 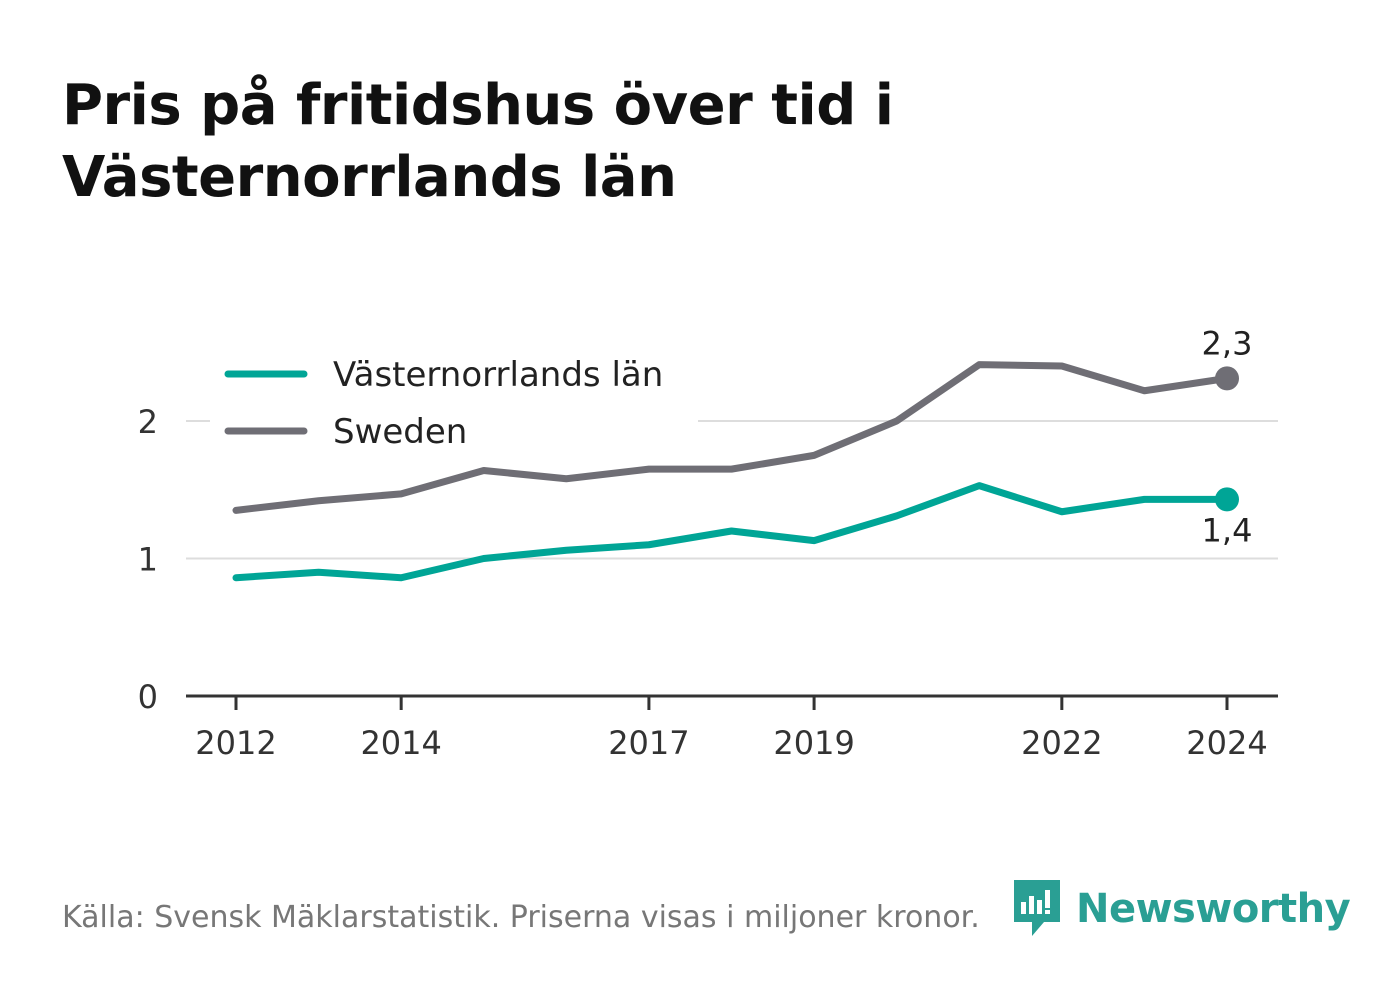 I want to click on end-point-sweden, so click(x=1227, y=378).